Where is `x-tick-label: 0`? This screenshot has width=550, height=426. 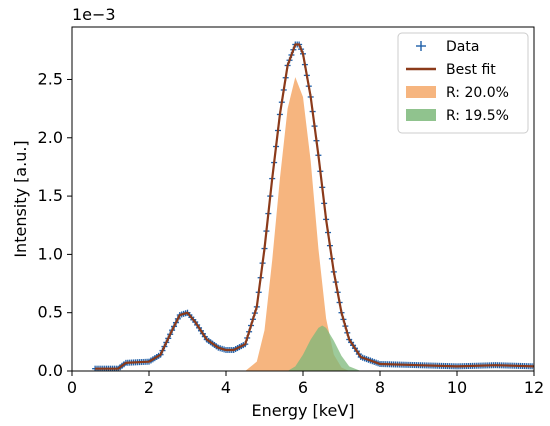
x-tick-label: 0 is located at coordinates (72, 387).